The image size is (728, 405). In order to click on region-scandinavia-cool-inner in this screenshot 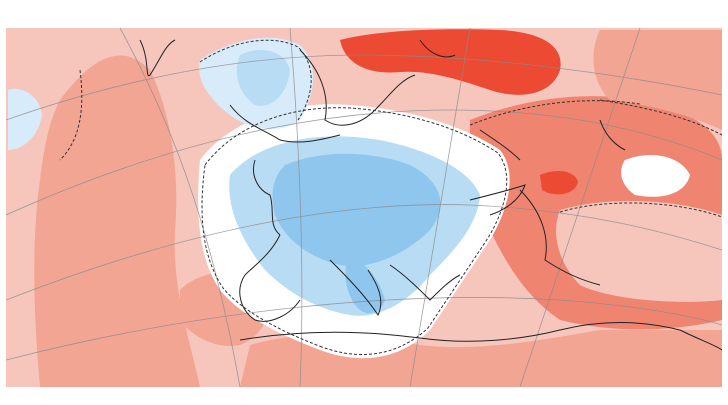, I will do `click(263, 78)`.